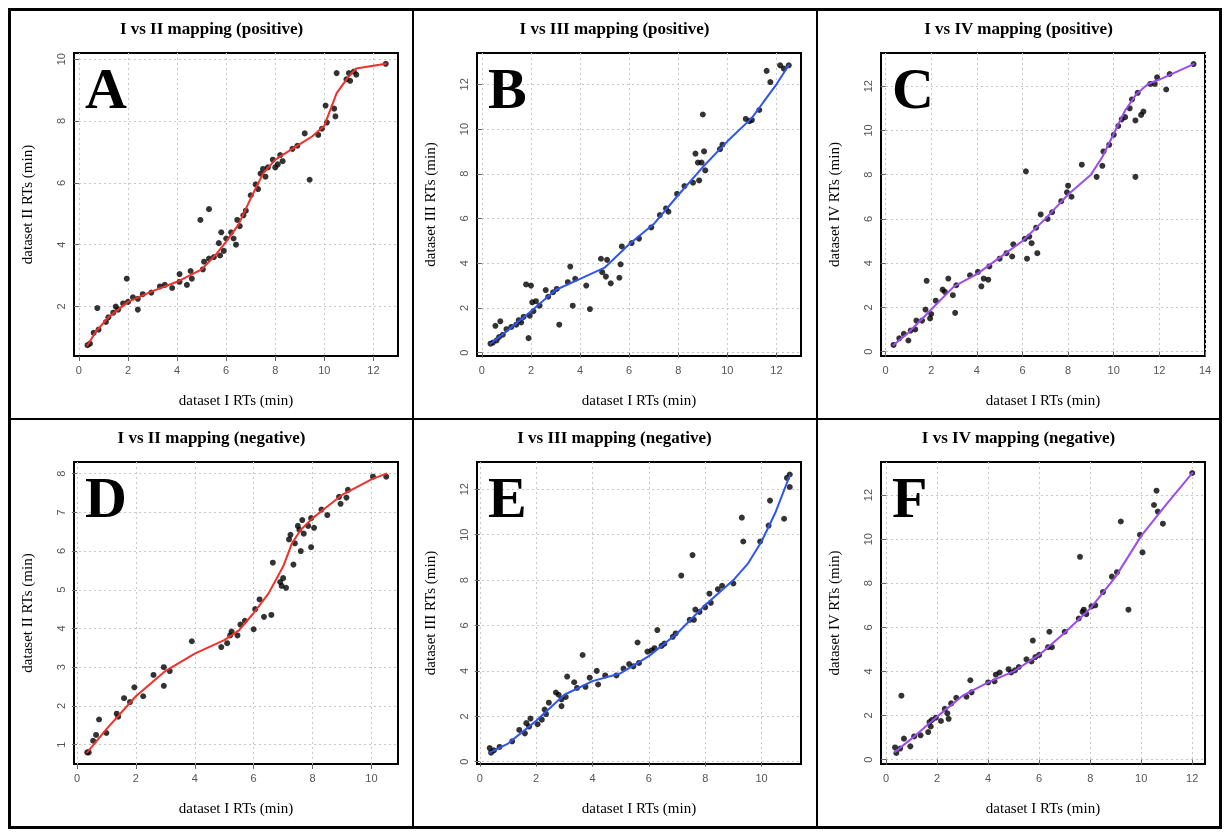  What do you see at coordinates (1204, 369) in the screenshot?
I see `x-tick-label: 14` at bounding box center [1204, 369].